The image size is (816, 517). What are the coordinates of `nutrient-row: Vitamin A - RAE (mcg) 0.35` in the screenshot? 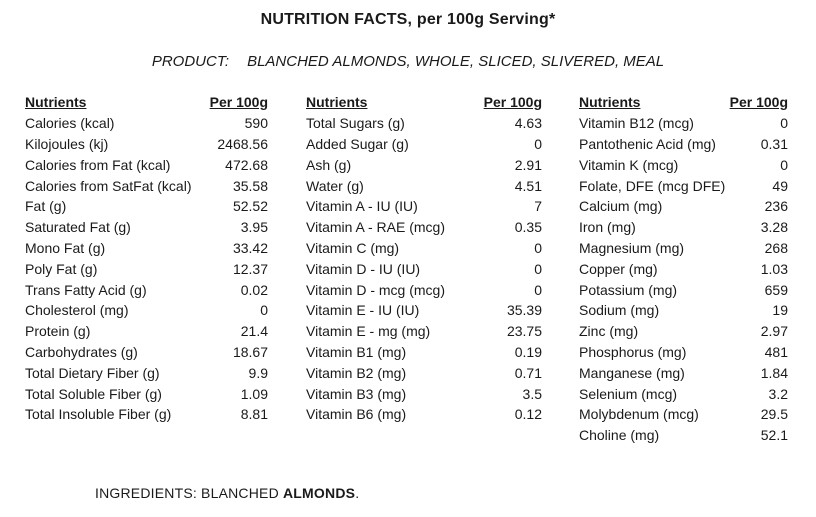 It's located at (424, 227).